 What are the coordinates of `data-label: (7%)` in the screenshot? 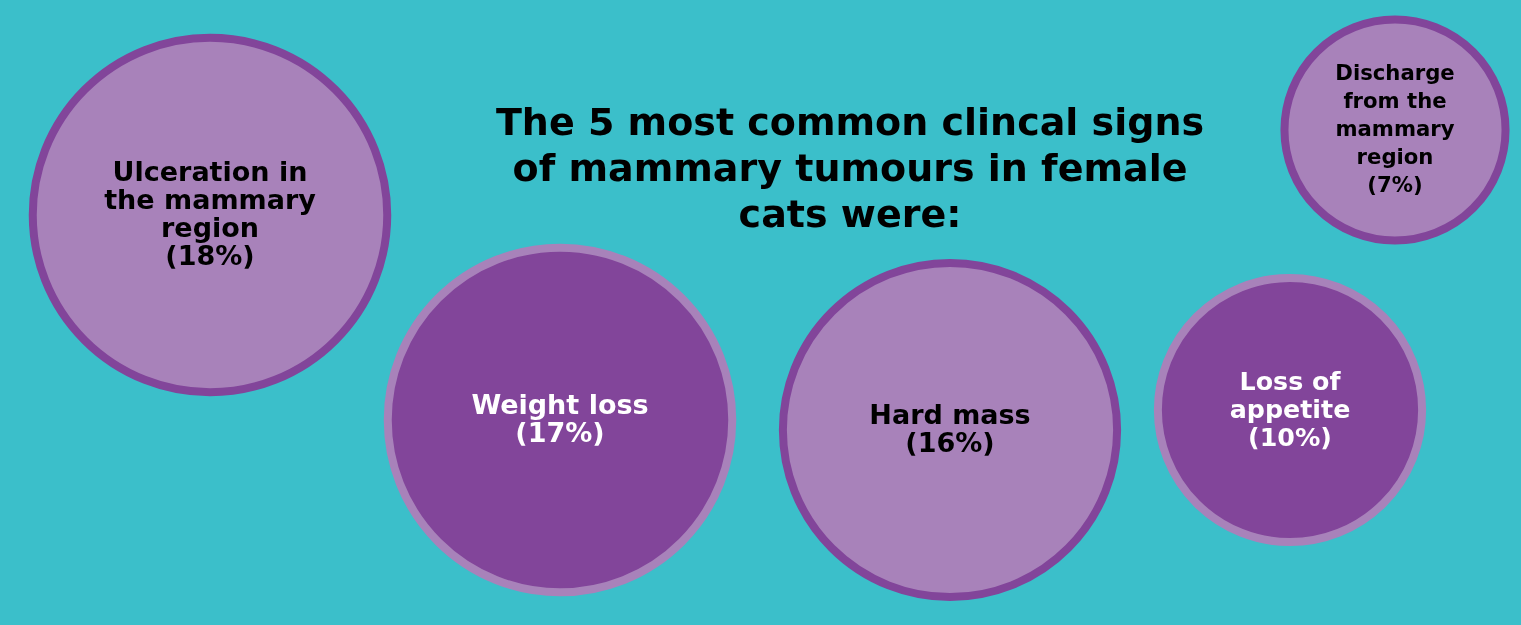 It's located at (1395, 184).